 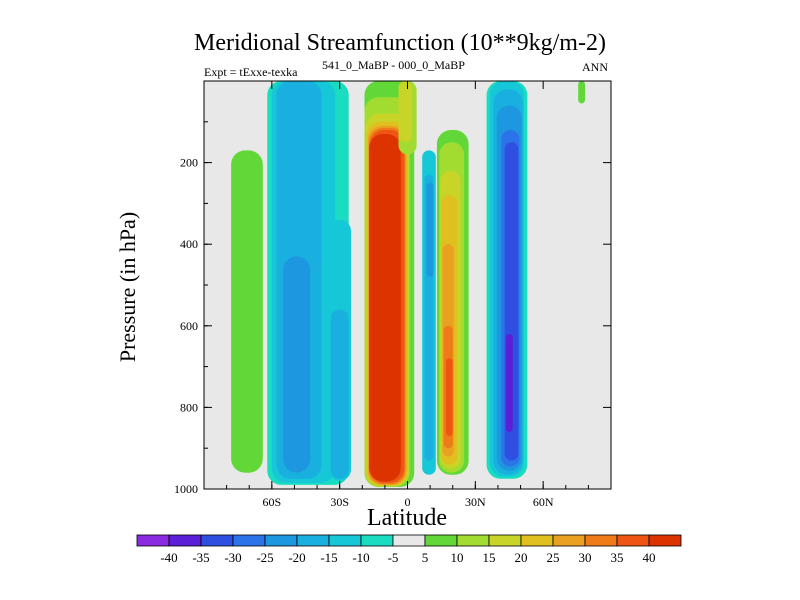 I want to click on colorbar-label: 30, so click(x=585, y=557).